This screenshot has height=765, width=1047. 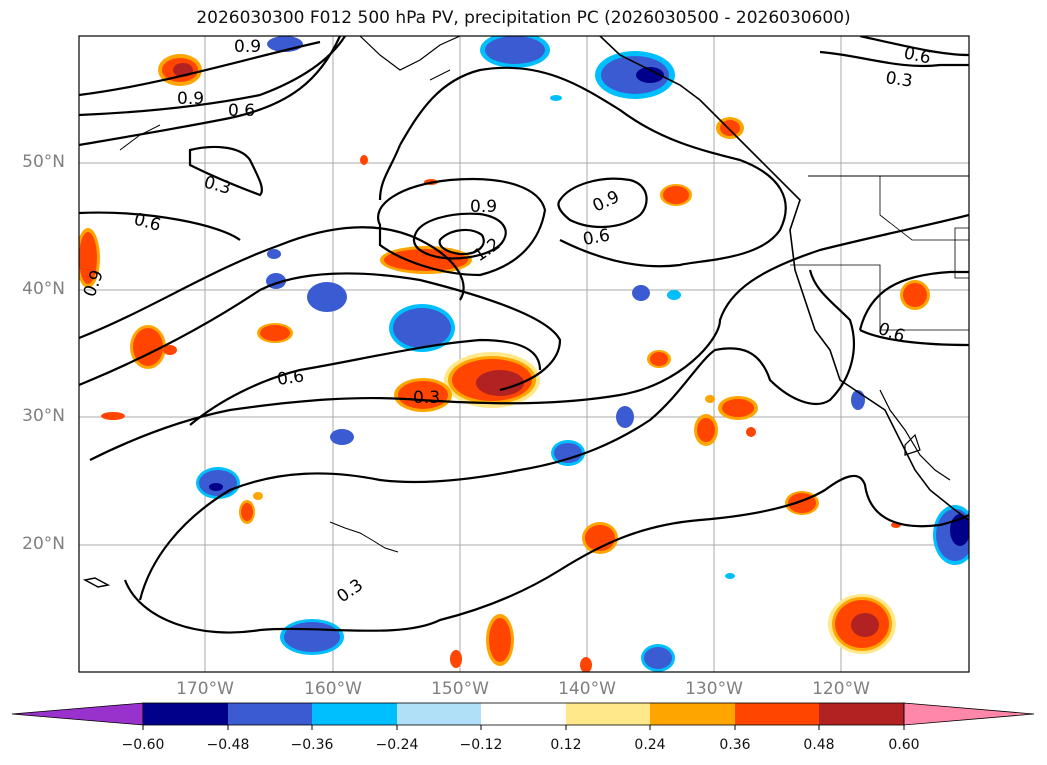 I want to click on colorbar-tick-label: −0.24, so click(x=397, y=745).